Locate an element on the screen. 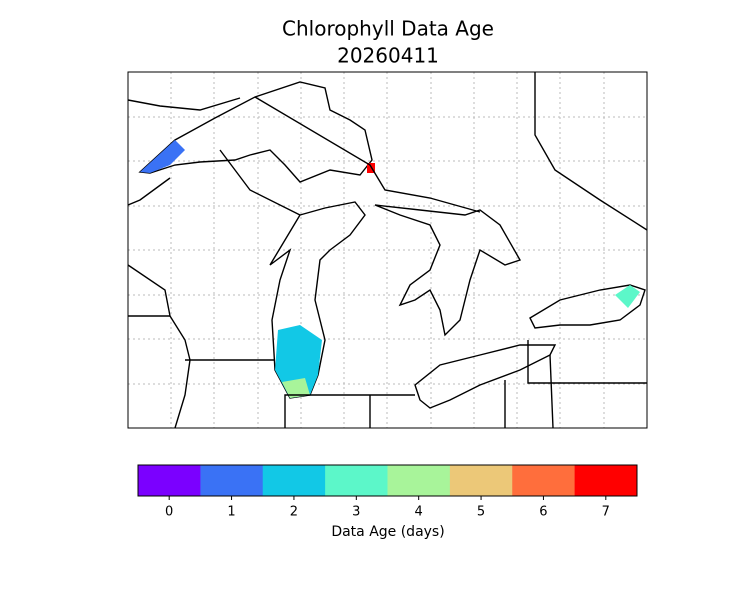 This screenshot has width=756, height=600. lake-ontario is located at coordinates (587, 306).